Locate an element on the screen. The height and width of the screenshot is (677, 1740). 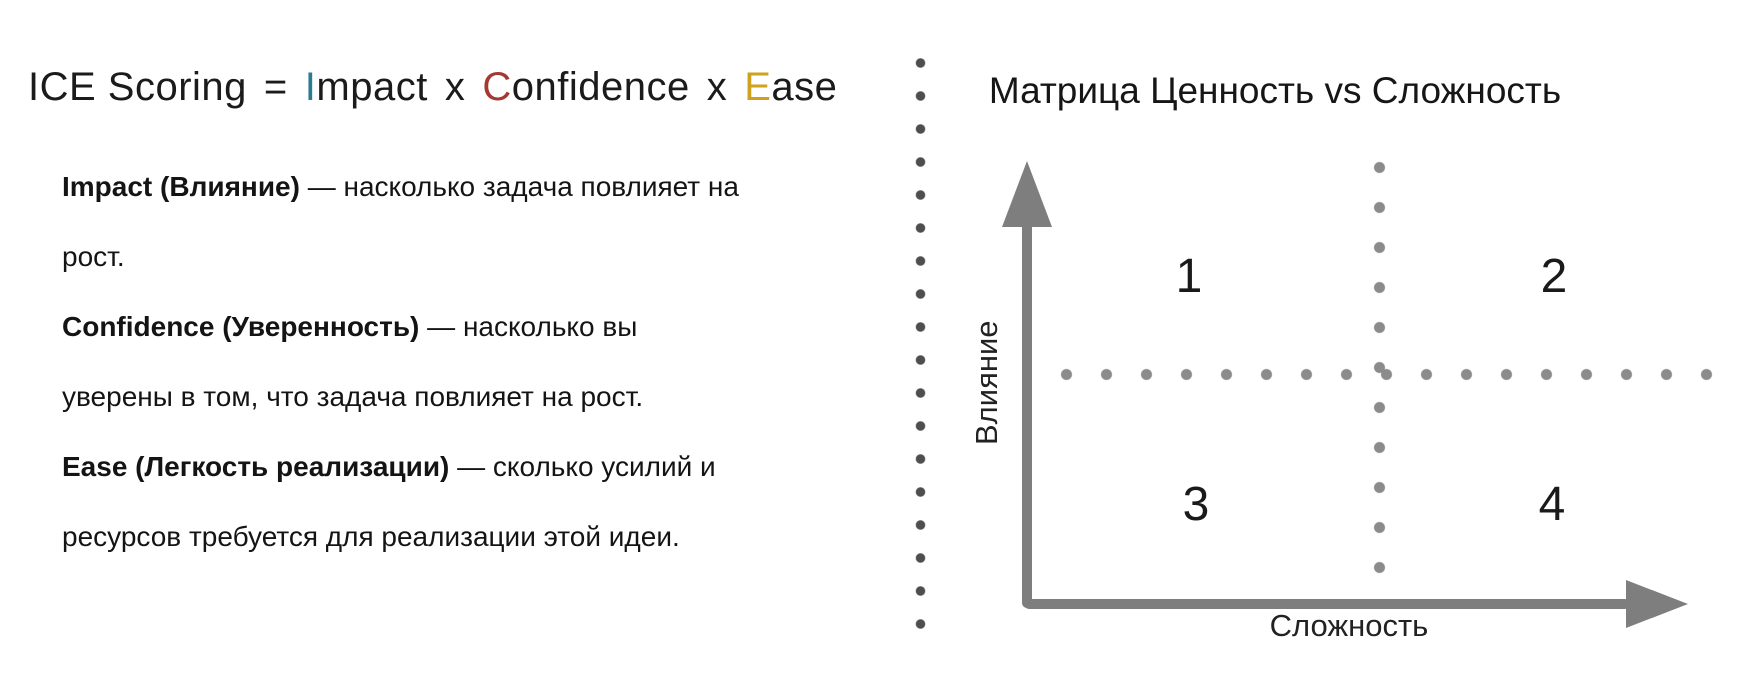
x-axis-label: Сложность is located at coordinates (1349, 625).